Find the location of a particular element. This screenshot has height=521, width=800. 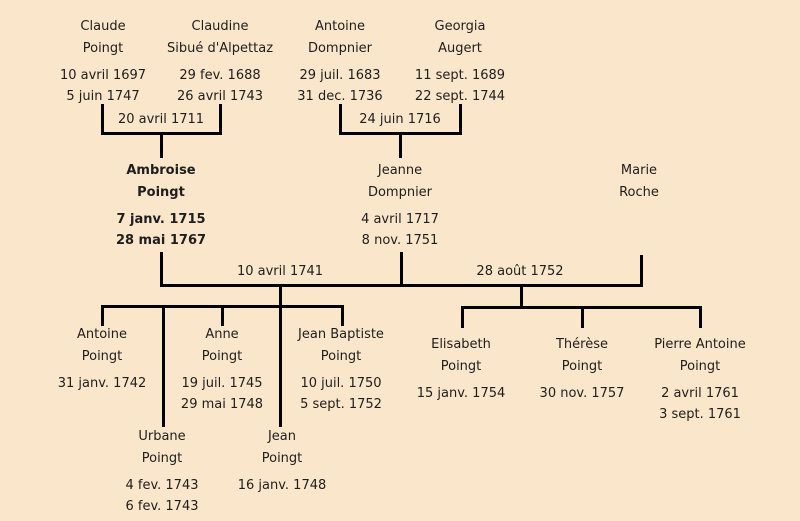

birth-date: 7 janv. 1715 is located at coordinates (161, 219).